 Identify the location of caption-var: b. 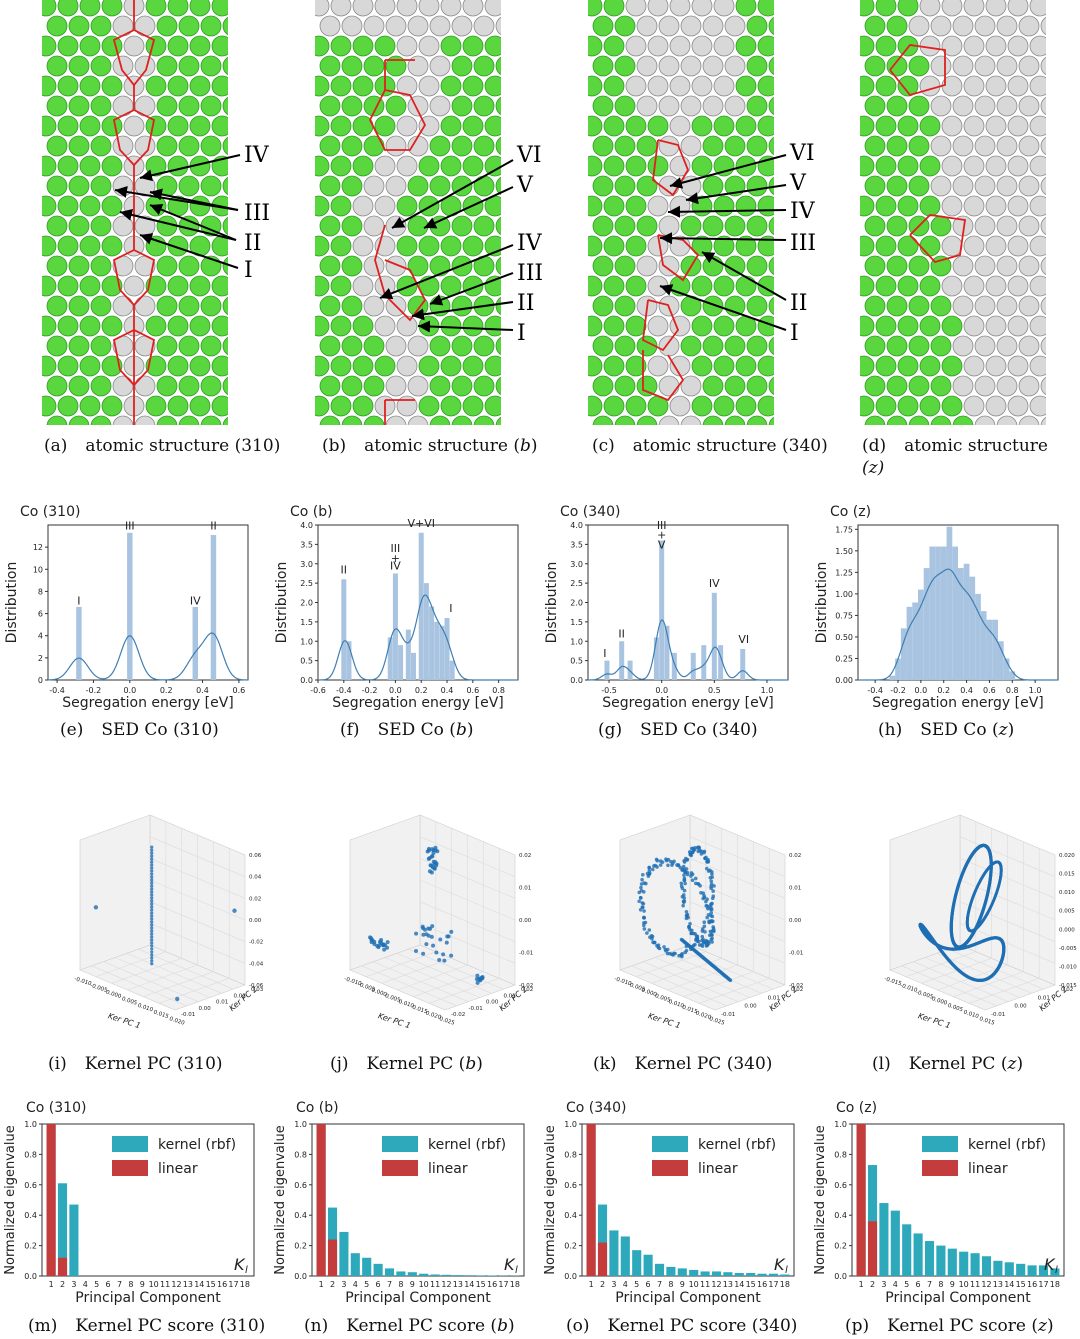
(502, 1326).